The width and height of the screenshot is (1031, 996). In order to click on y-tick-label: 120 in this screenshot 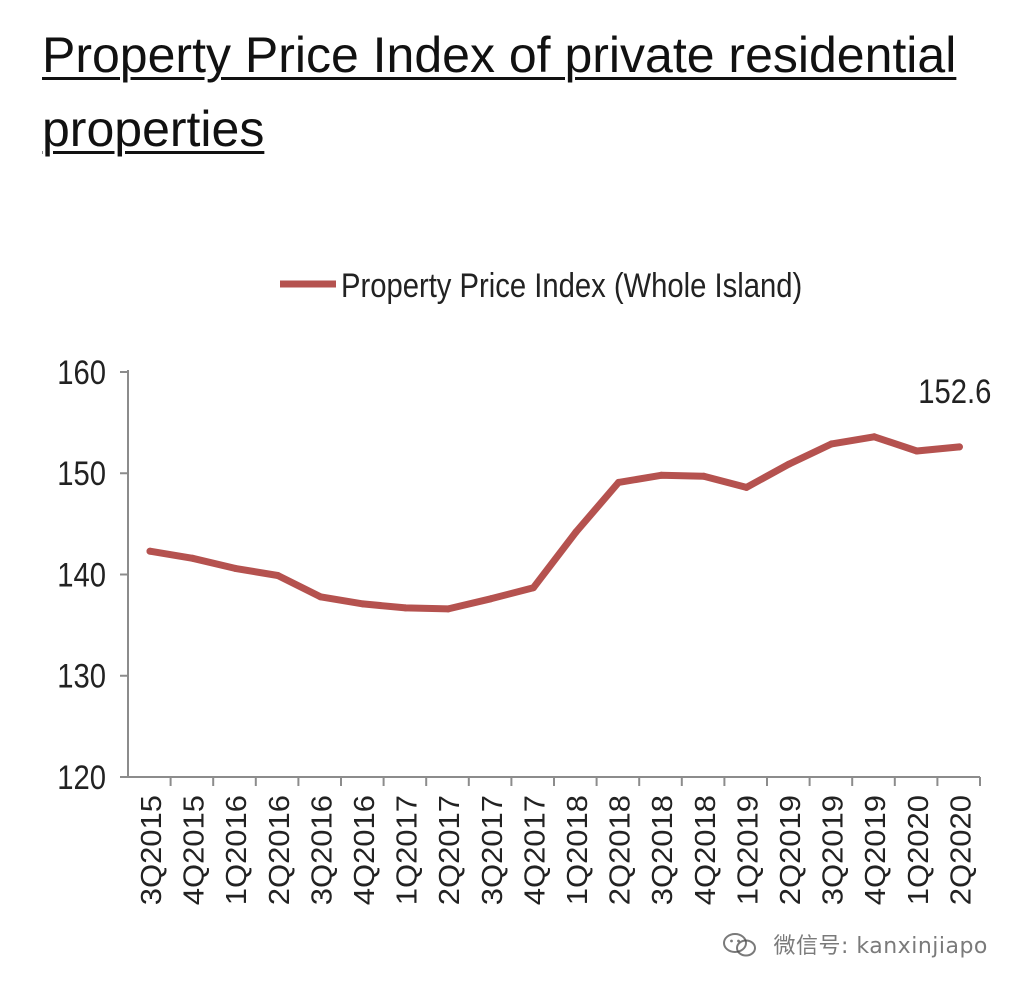, I will do `click(81, 777)`.